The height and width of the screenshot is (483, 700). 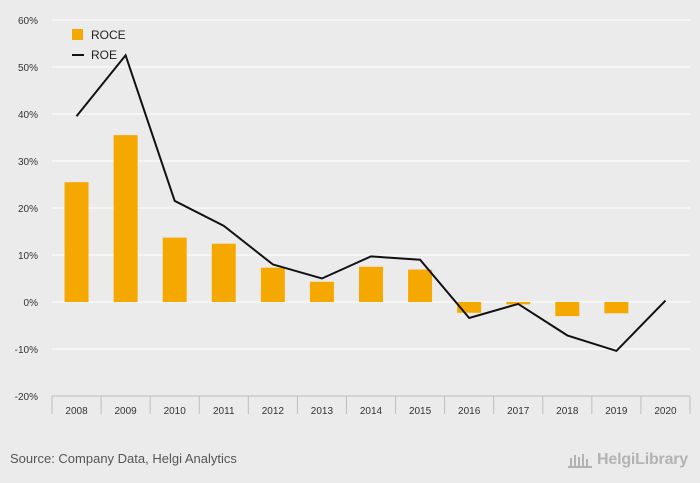 What do you see at coordinates (642, 459) in the screenshot?
I see `brand-name: HelgiLibrary` at bounding box center [642, 459].